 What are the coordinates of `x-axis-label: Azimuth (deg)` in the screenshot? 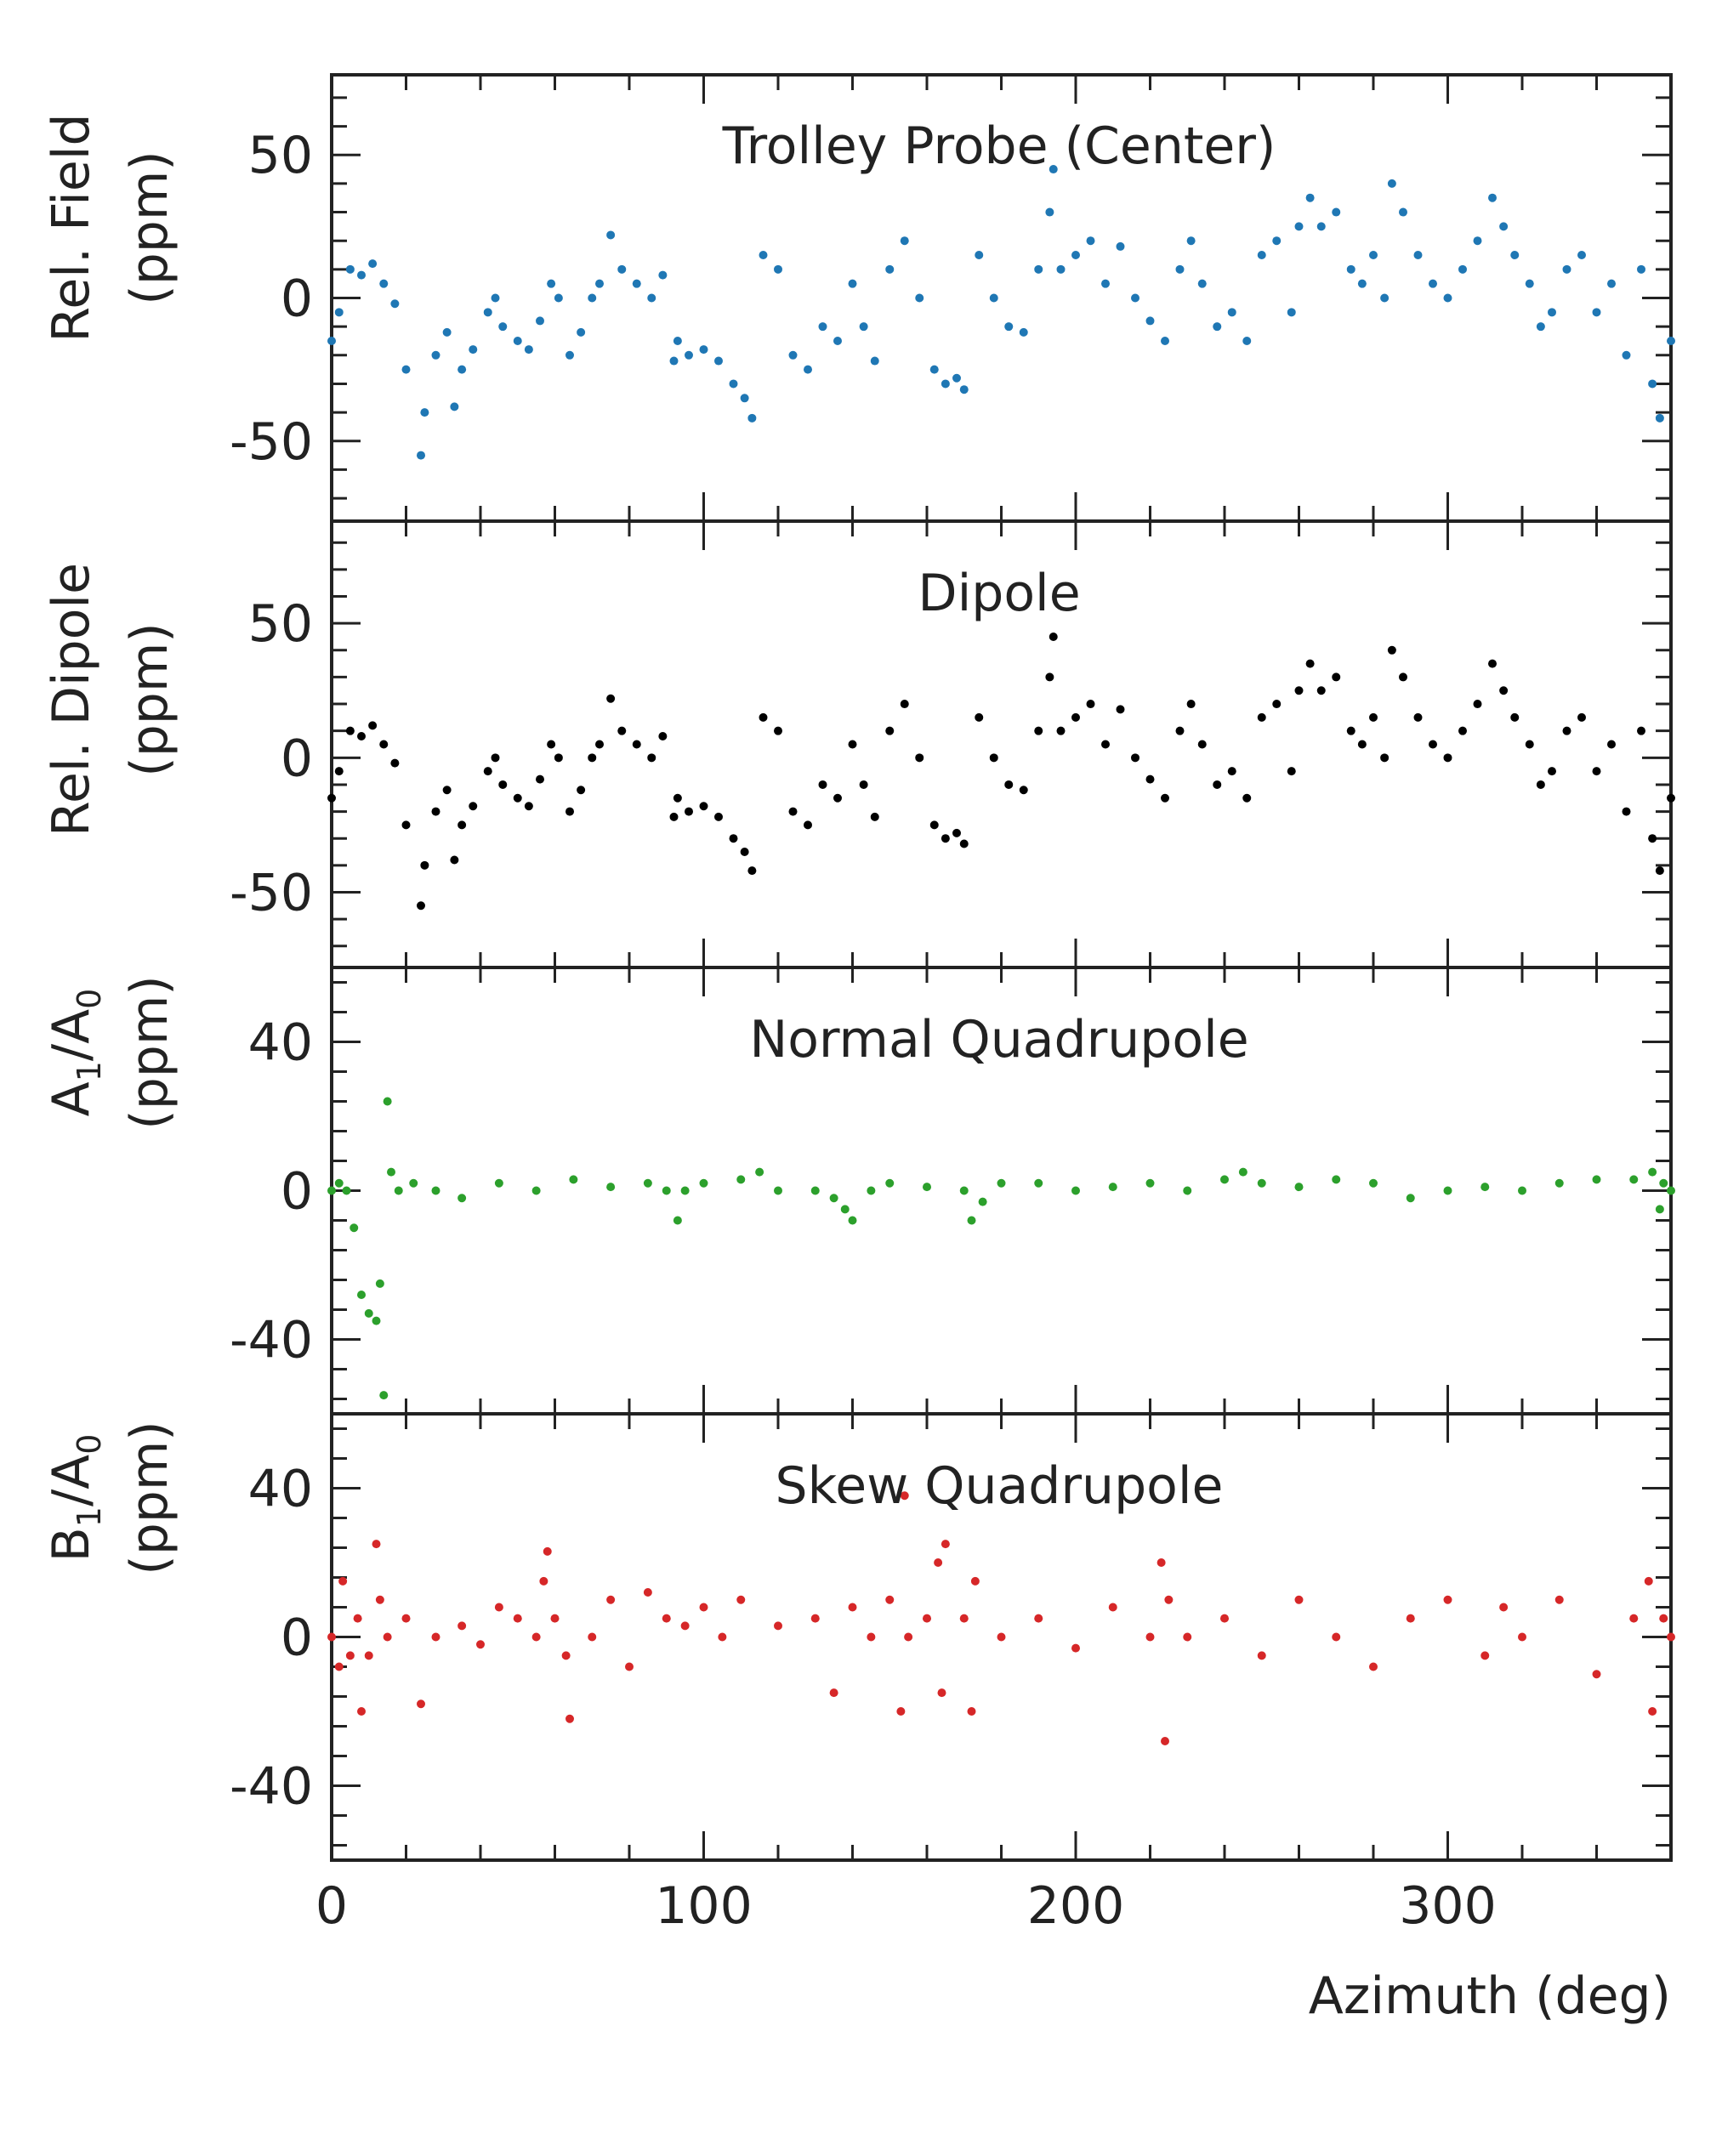 It's located at (1490, 1996).